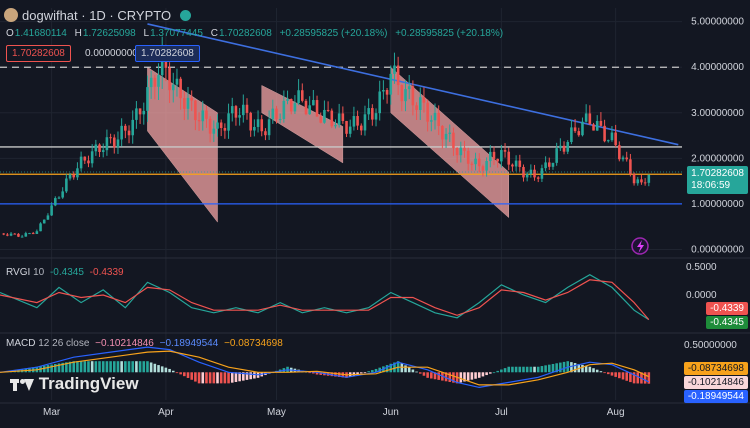  What do you see at coordinates (97, 15) in the screenshot?
I see `symbol-title: dogwifhat · 1D · CRYPTO` at bounding box center [97, 15].